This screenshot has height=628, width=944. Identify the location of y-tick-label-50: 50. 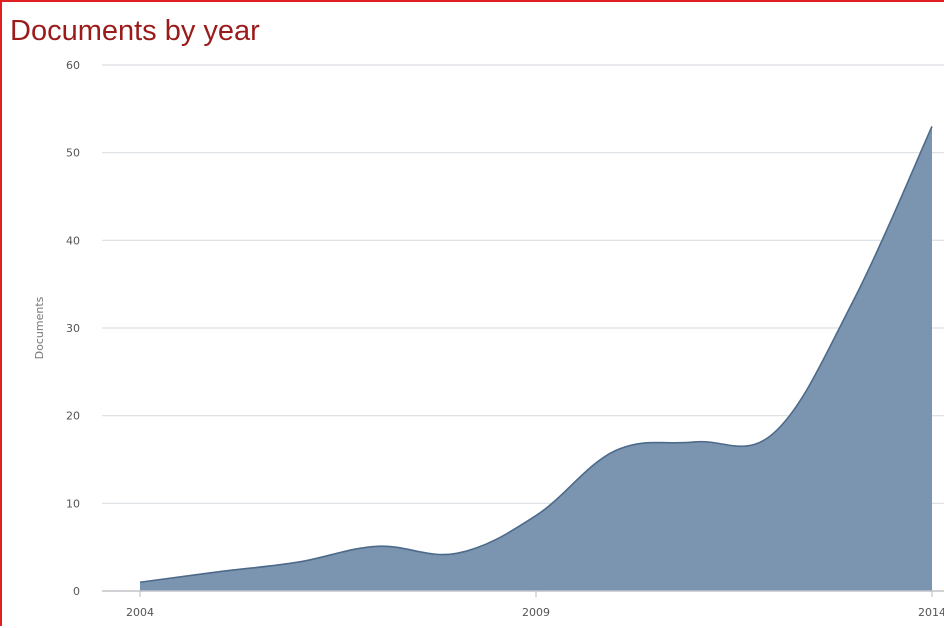
(73, 153).